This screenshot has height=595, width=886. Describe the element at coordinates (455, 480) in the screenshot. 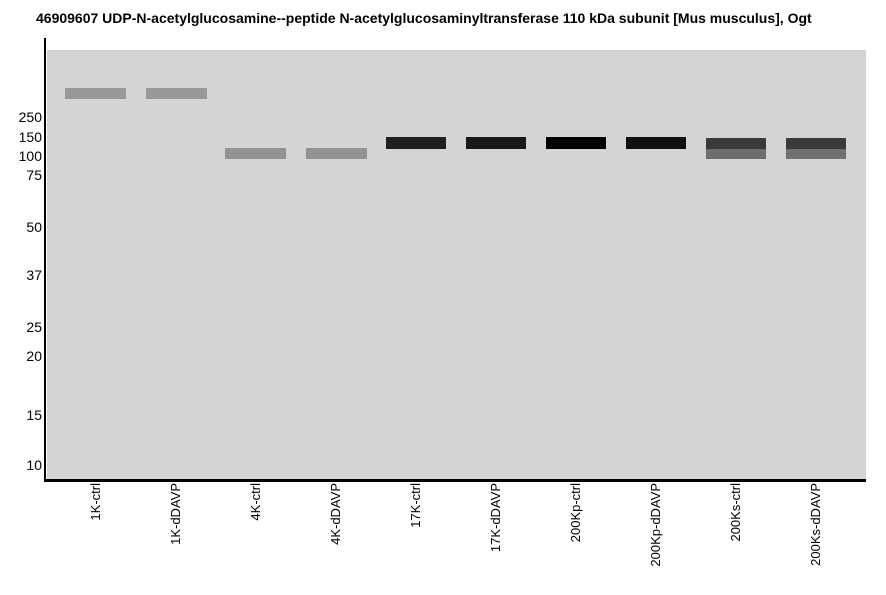

I see `x-axis-line` at that location.